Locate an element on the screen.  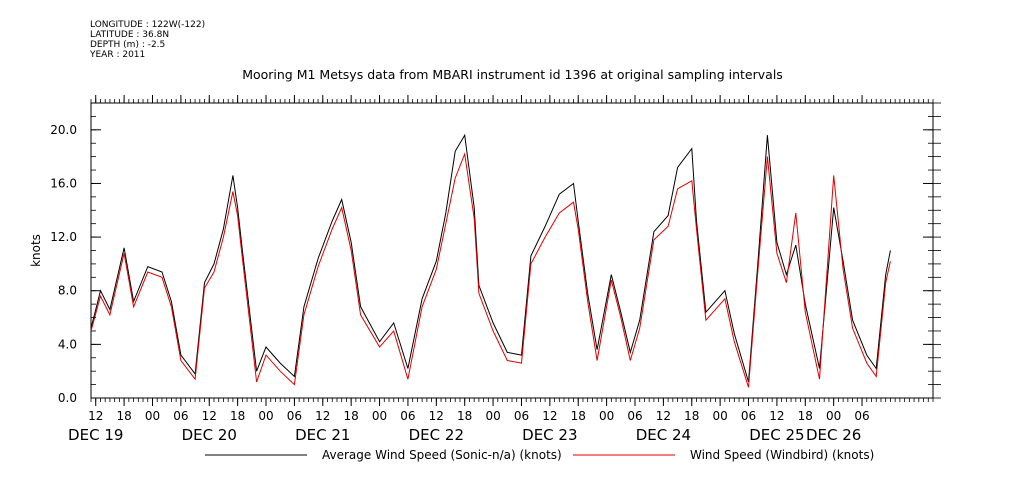
y-tick-label: 4.0 is located at coordinates (67, 344).